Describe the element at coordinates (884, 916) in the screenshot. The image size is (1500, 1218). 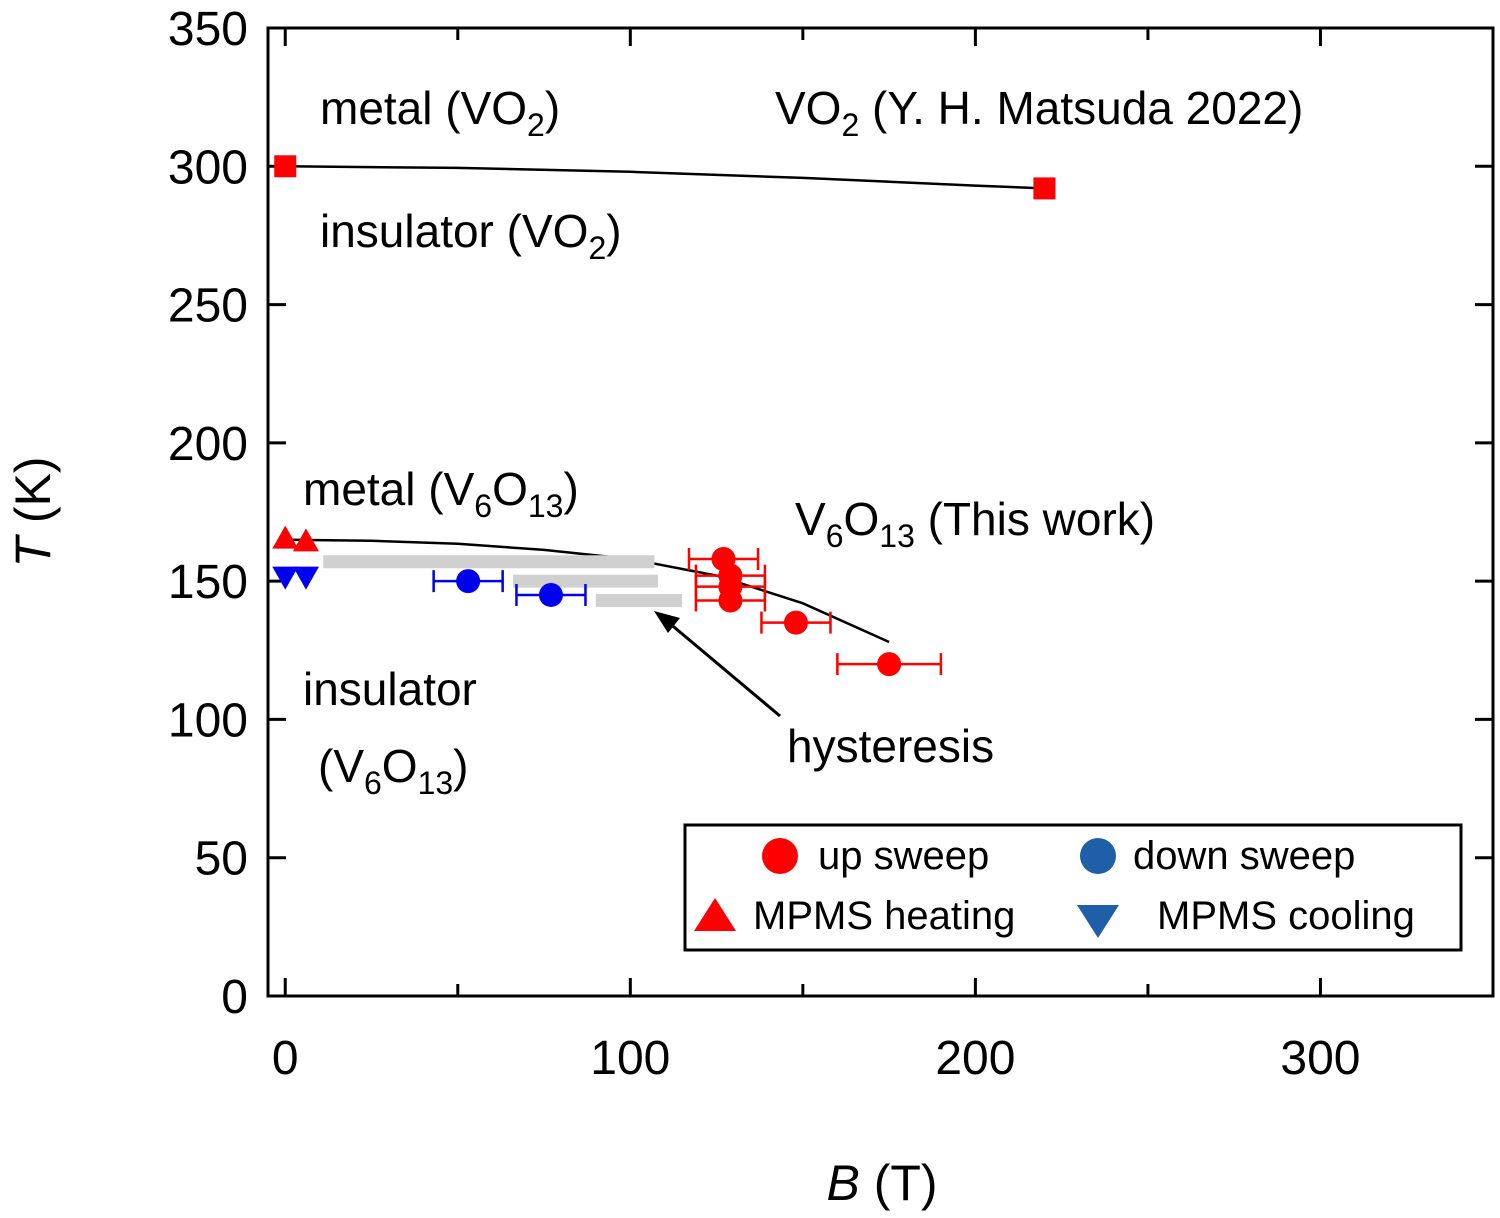
I see `legend-mpms-heating-label: MPMS heating` at that location.